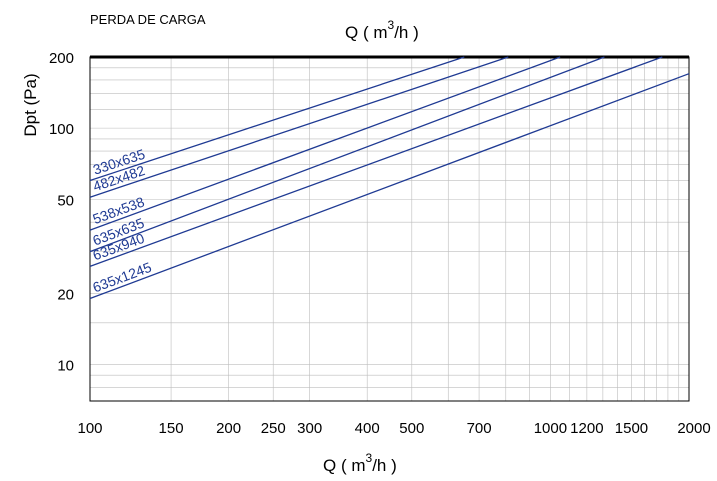 The image size is (717, 481). What do you see at coordinates (61, 58) in the screenshot?
I see `y-tick-label: 200` at bounding box center [61, 58].